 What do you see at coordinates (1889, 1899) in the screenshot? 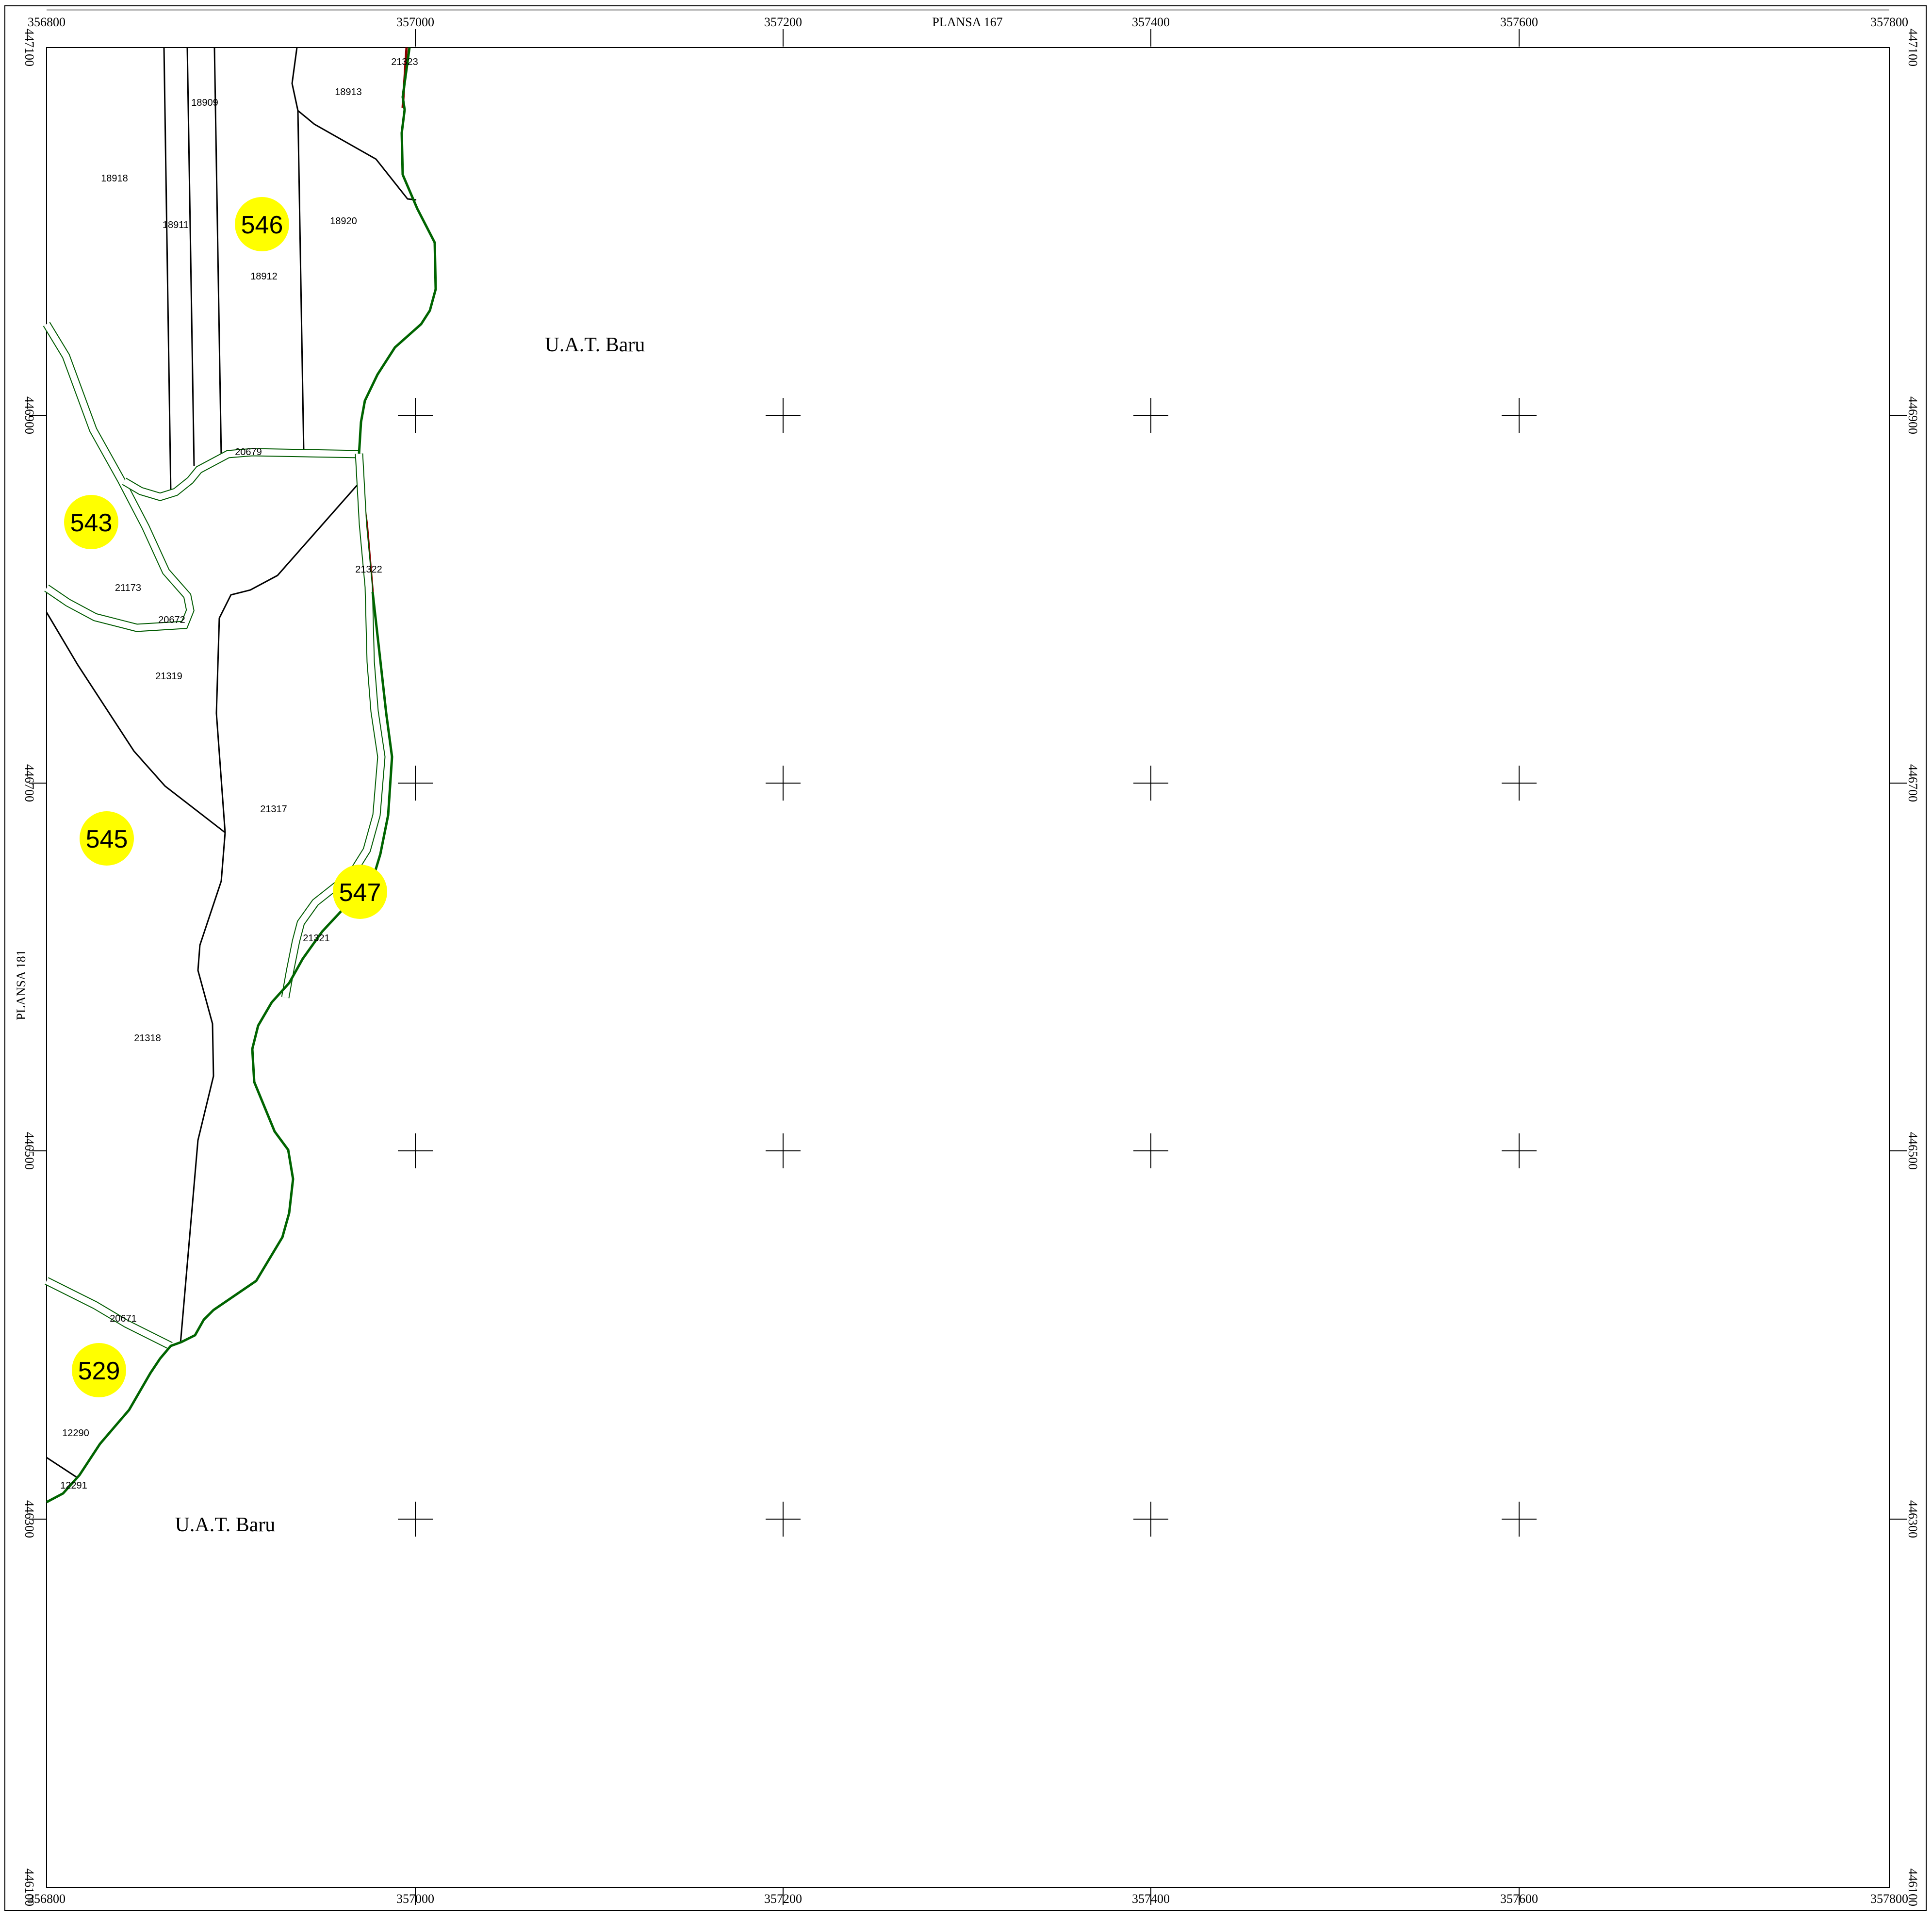
I see `x-tick-bottom: 357800` at bounding box center [1889, 1899].